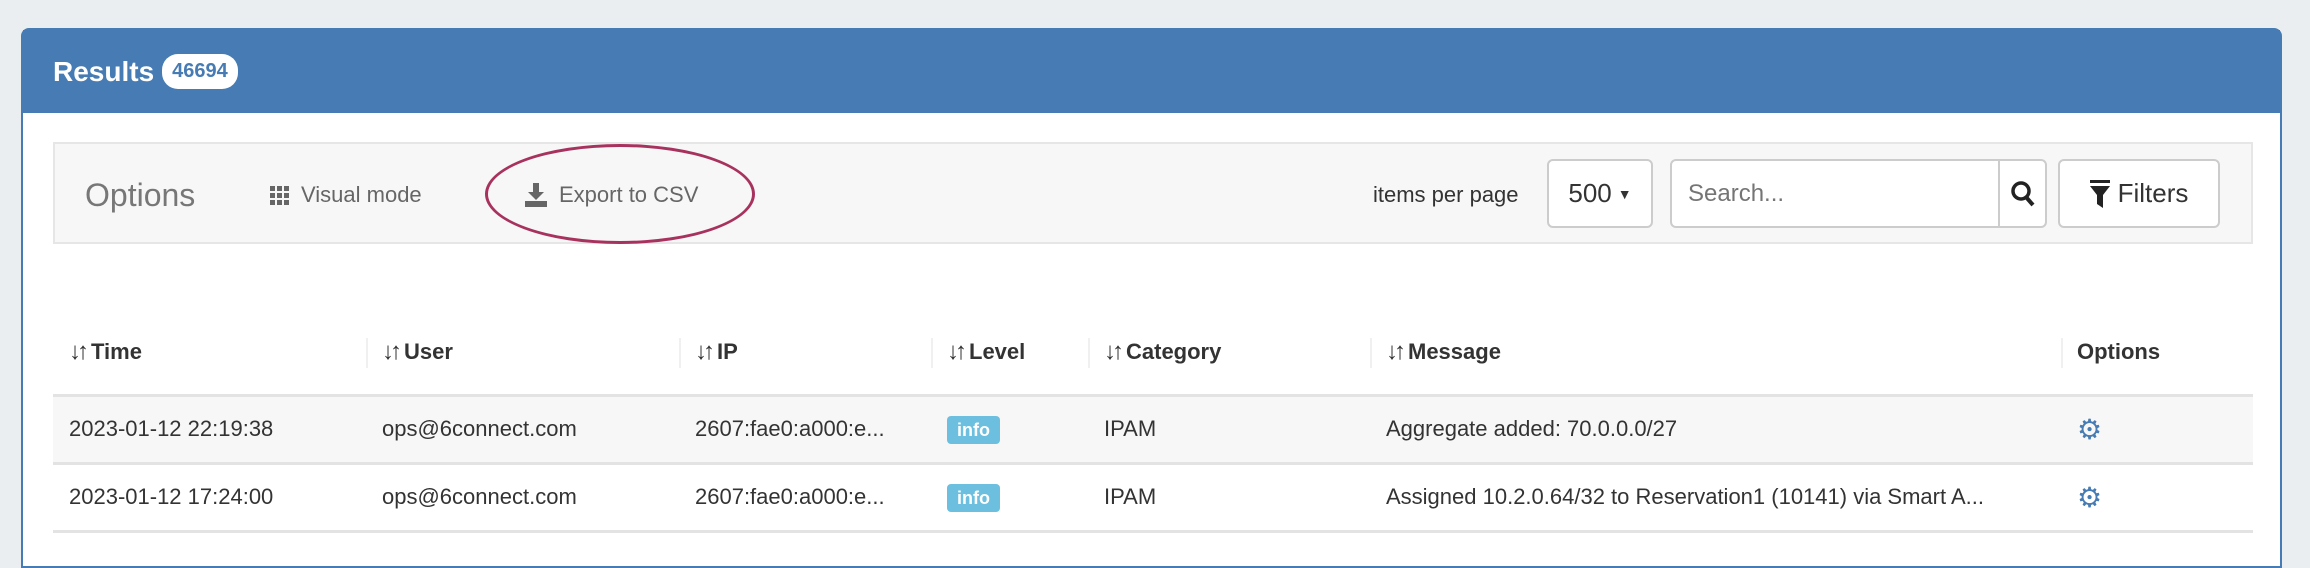  Describe the element at coordinates (1590, 193) in the screenshot. I see `items-per-page-value: 500` at that location.